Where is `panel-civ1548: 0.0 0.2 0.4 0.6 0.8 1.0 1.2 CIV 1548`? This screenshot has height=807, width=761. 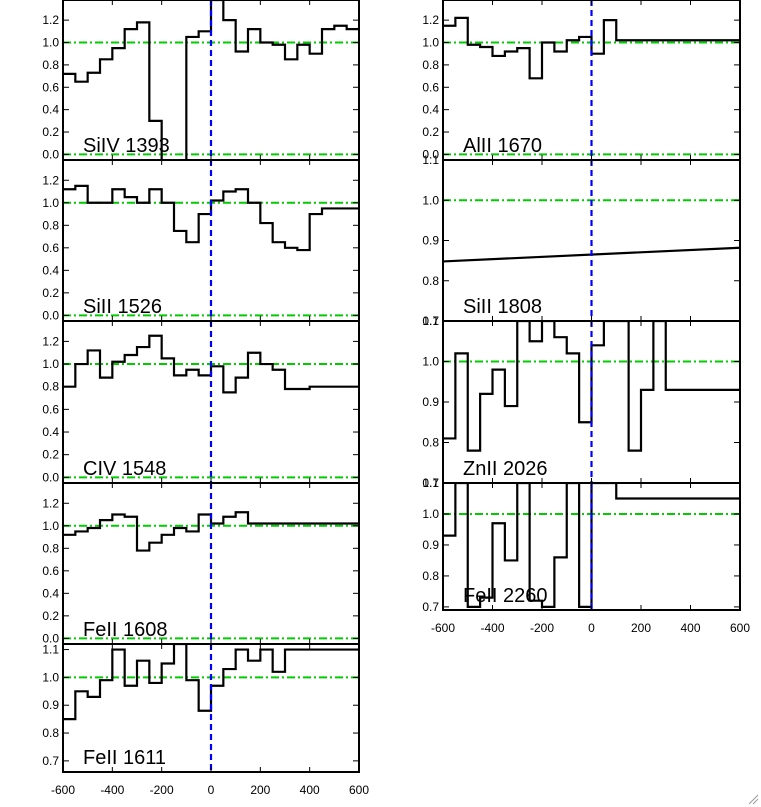
panel-civ1548: 0.0 0.2 0.4 0.6 0.8 1.0 1.2 CIV 1548 is located at coordinates (201, 402).